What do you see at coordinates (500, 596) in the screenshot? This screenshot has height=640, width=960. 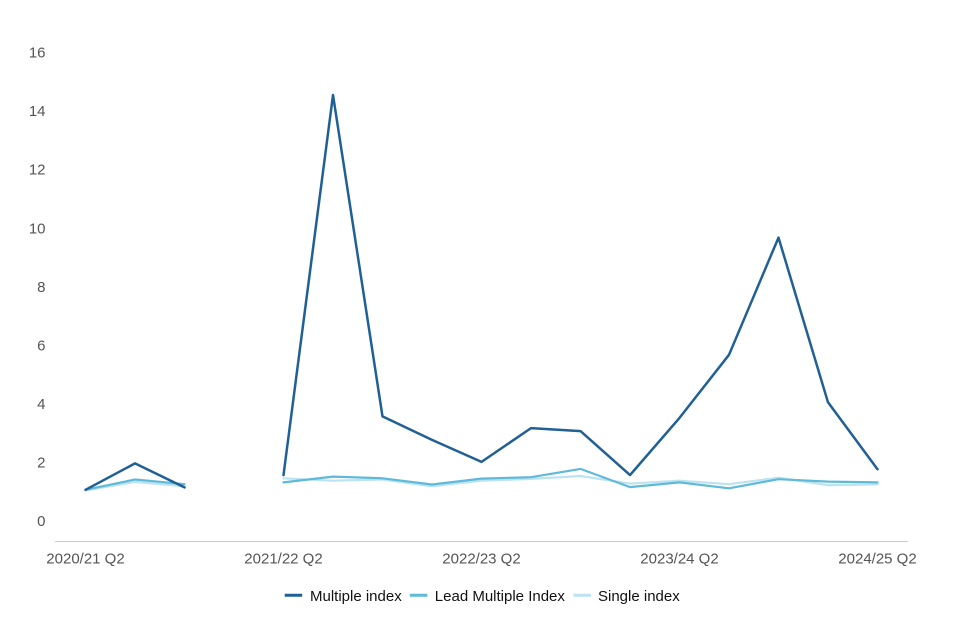 I see `svg-text: Lead Multiple Index` at bounding box center [500, 596].